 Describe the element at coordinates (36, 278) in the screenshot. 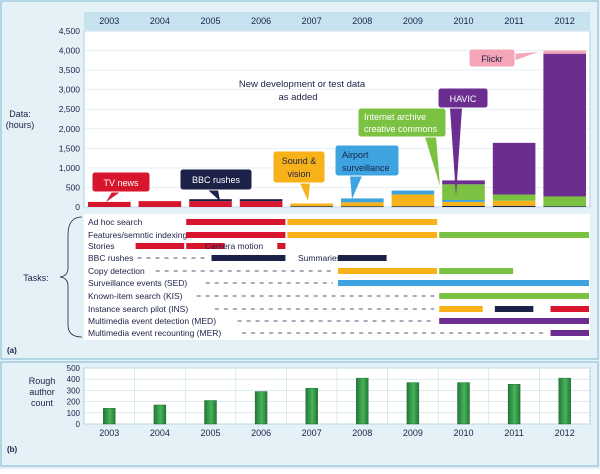

I see `tasks-label: Tasks:` at that location.